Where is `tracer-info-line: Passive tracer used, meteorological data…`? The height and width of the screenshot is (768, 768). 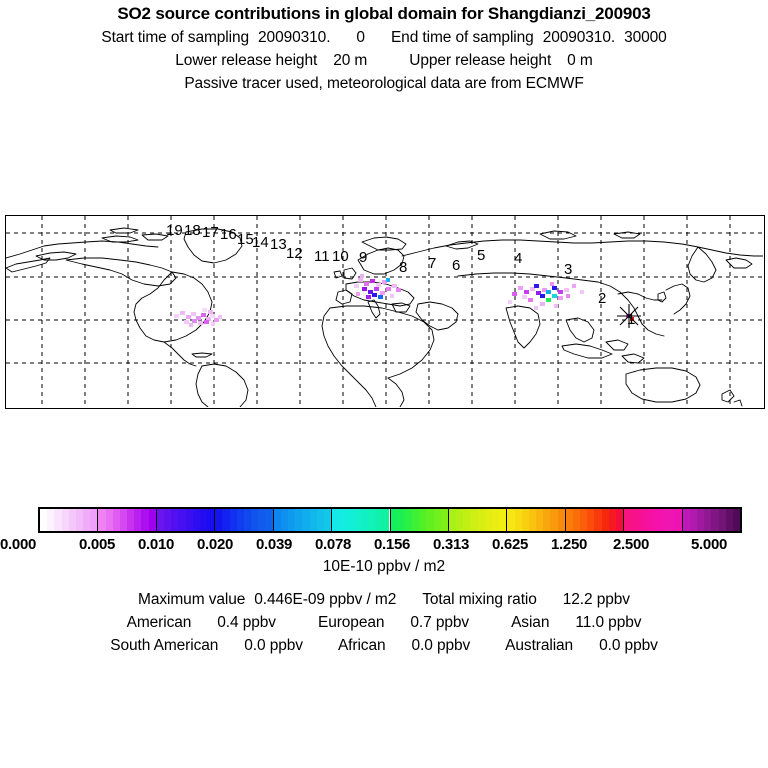
tracer-info-line: Passive tracer used, meteorological data… is located at coordinates (384, 83).